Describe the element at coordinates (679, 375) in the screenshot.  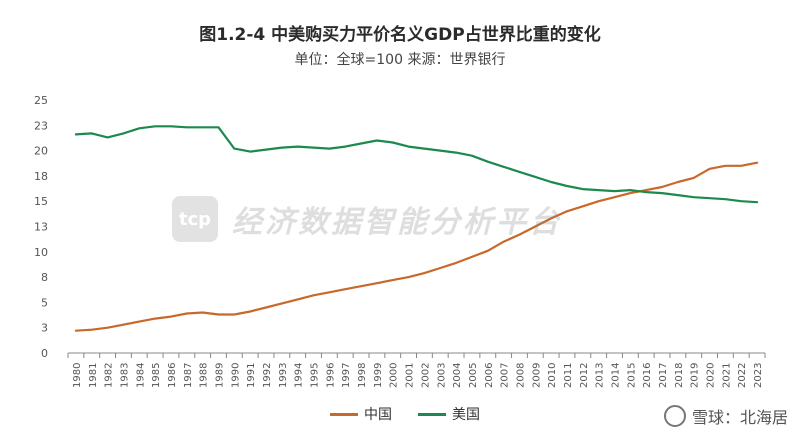
I see `x-tick-label: 2018` at that location.